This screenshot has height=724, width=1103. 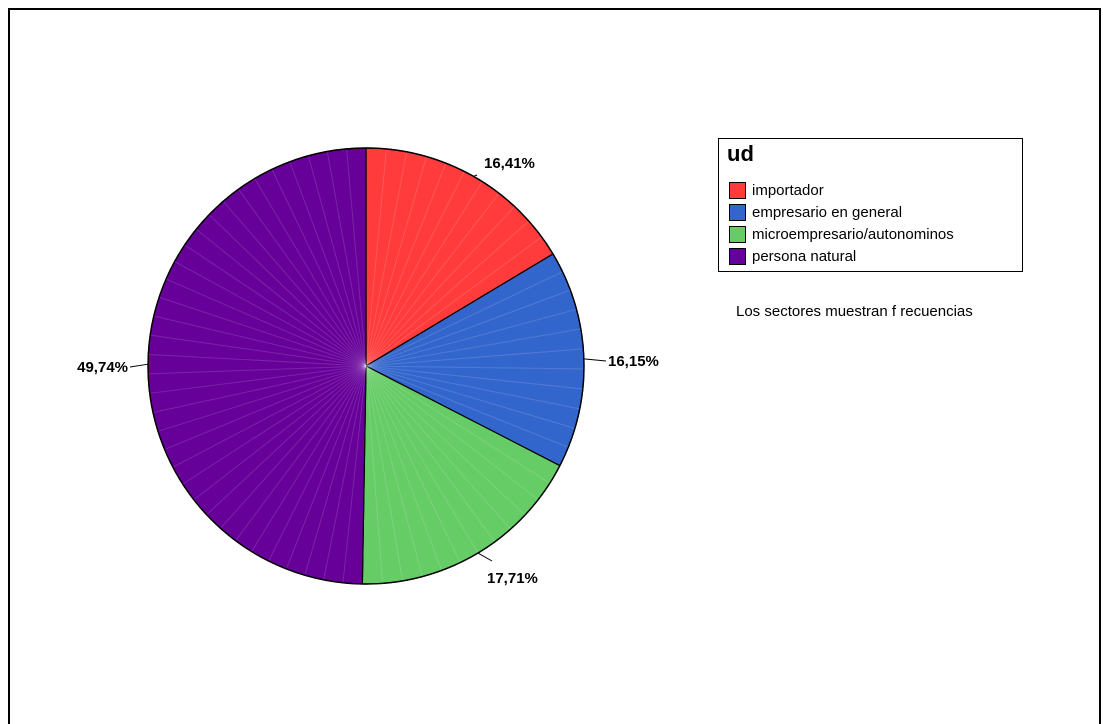 I want to click on legend-swatch-empresario, so click(x=737, y=212).